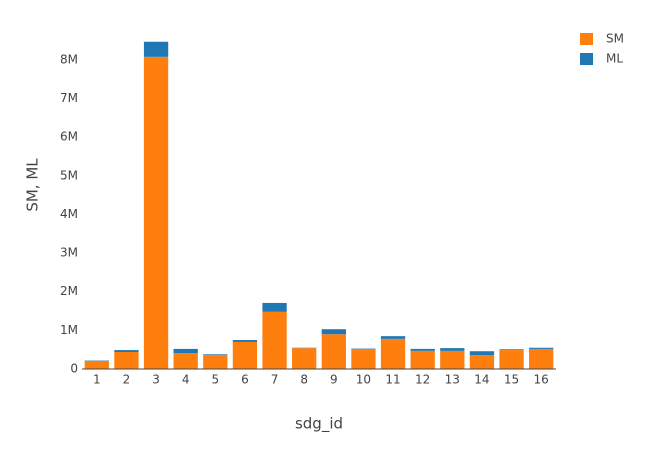  Describe the element at coordinates (69, 175) in the screenshot. I see `y-tick-label: 5M` at that location.